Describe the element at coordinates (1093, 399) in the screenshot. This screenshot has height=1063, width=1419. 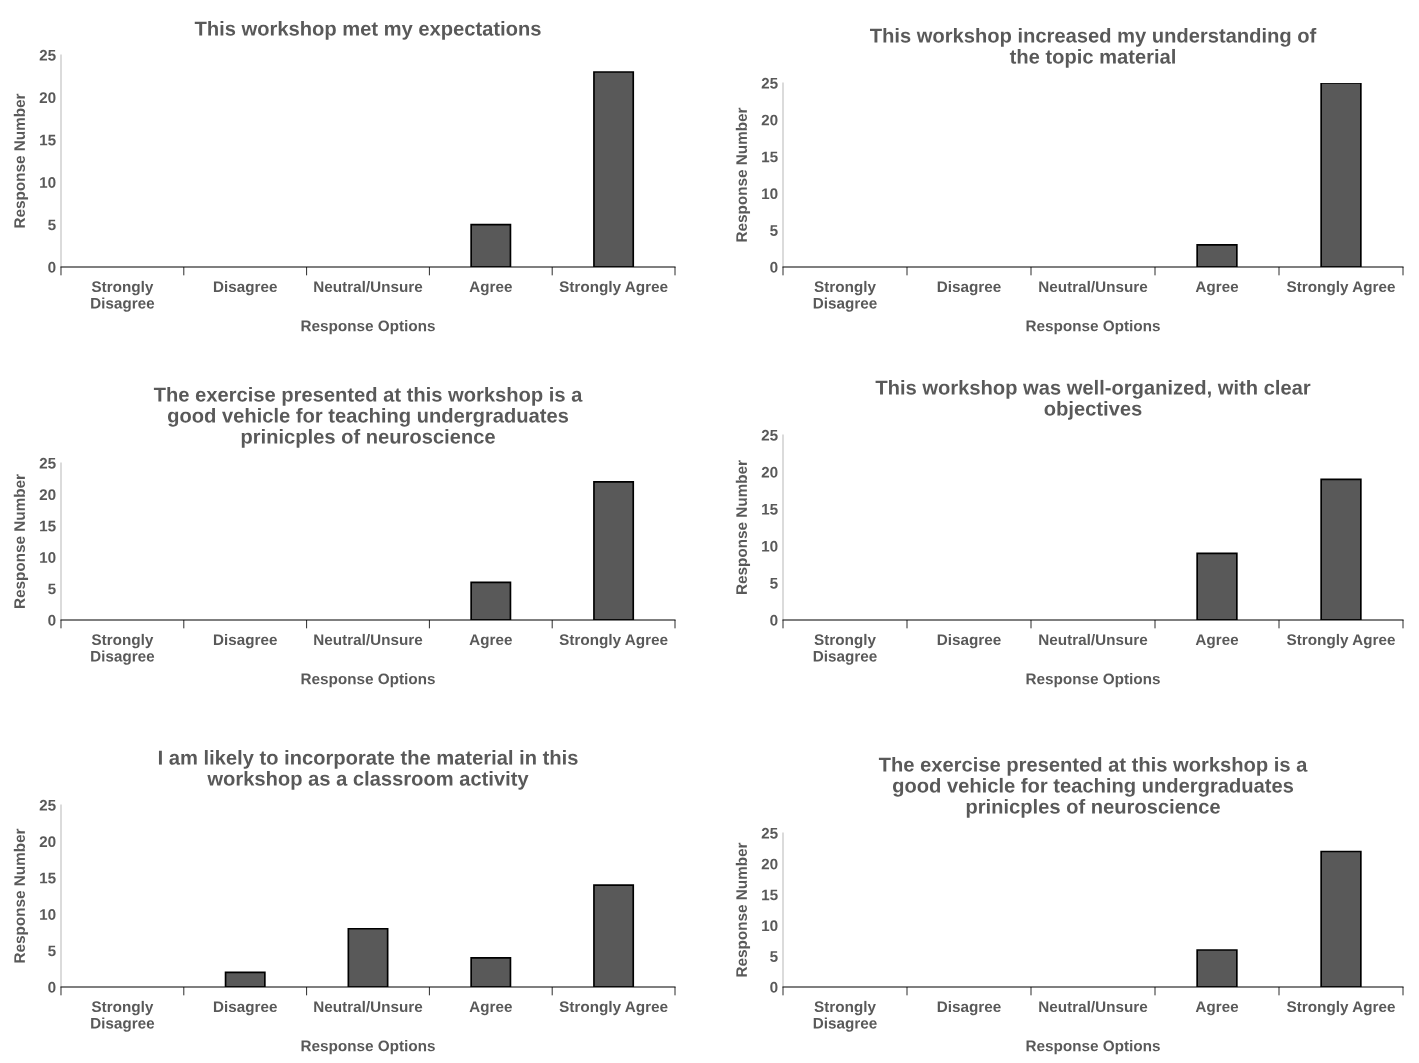
I see `chart-title: This workshop was well-organized, with clear objectives` at that location.